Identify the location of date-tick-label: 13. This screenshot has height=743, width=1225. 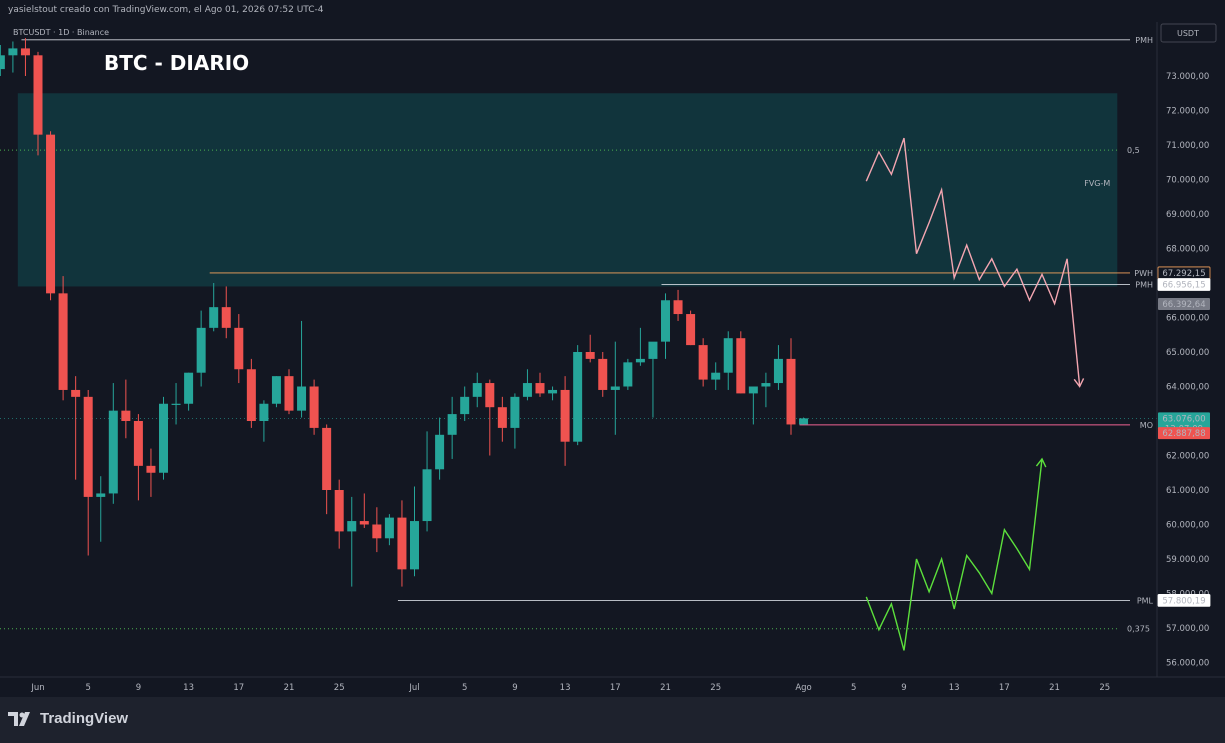
(565, 688).